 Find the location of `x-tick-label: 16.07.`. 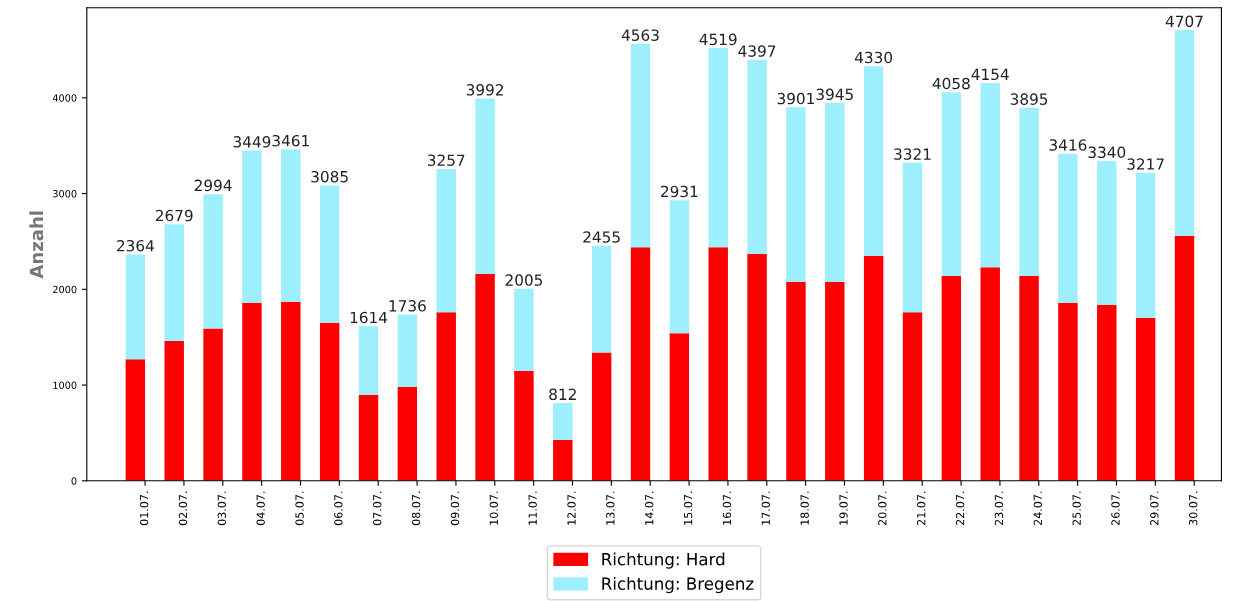

x-tick-label: 16.07. is located at coordinates (727, 508).